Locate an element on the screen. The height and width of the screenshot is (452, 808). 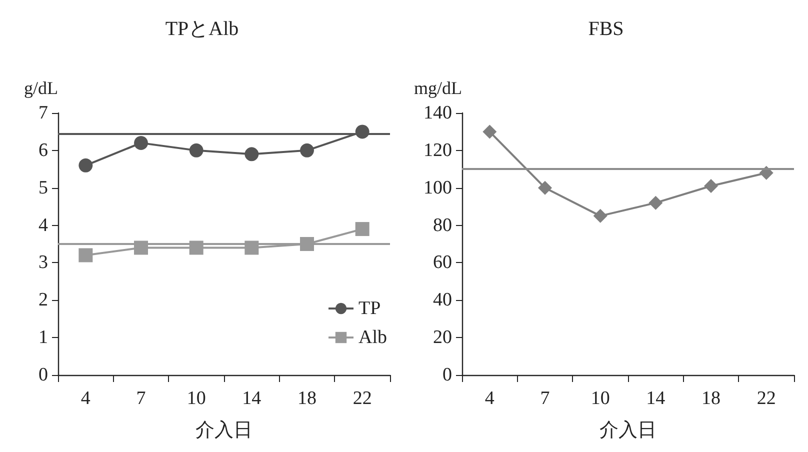
y-tick-label: 40 is located at coordinates (442, 300).